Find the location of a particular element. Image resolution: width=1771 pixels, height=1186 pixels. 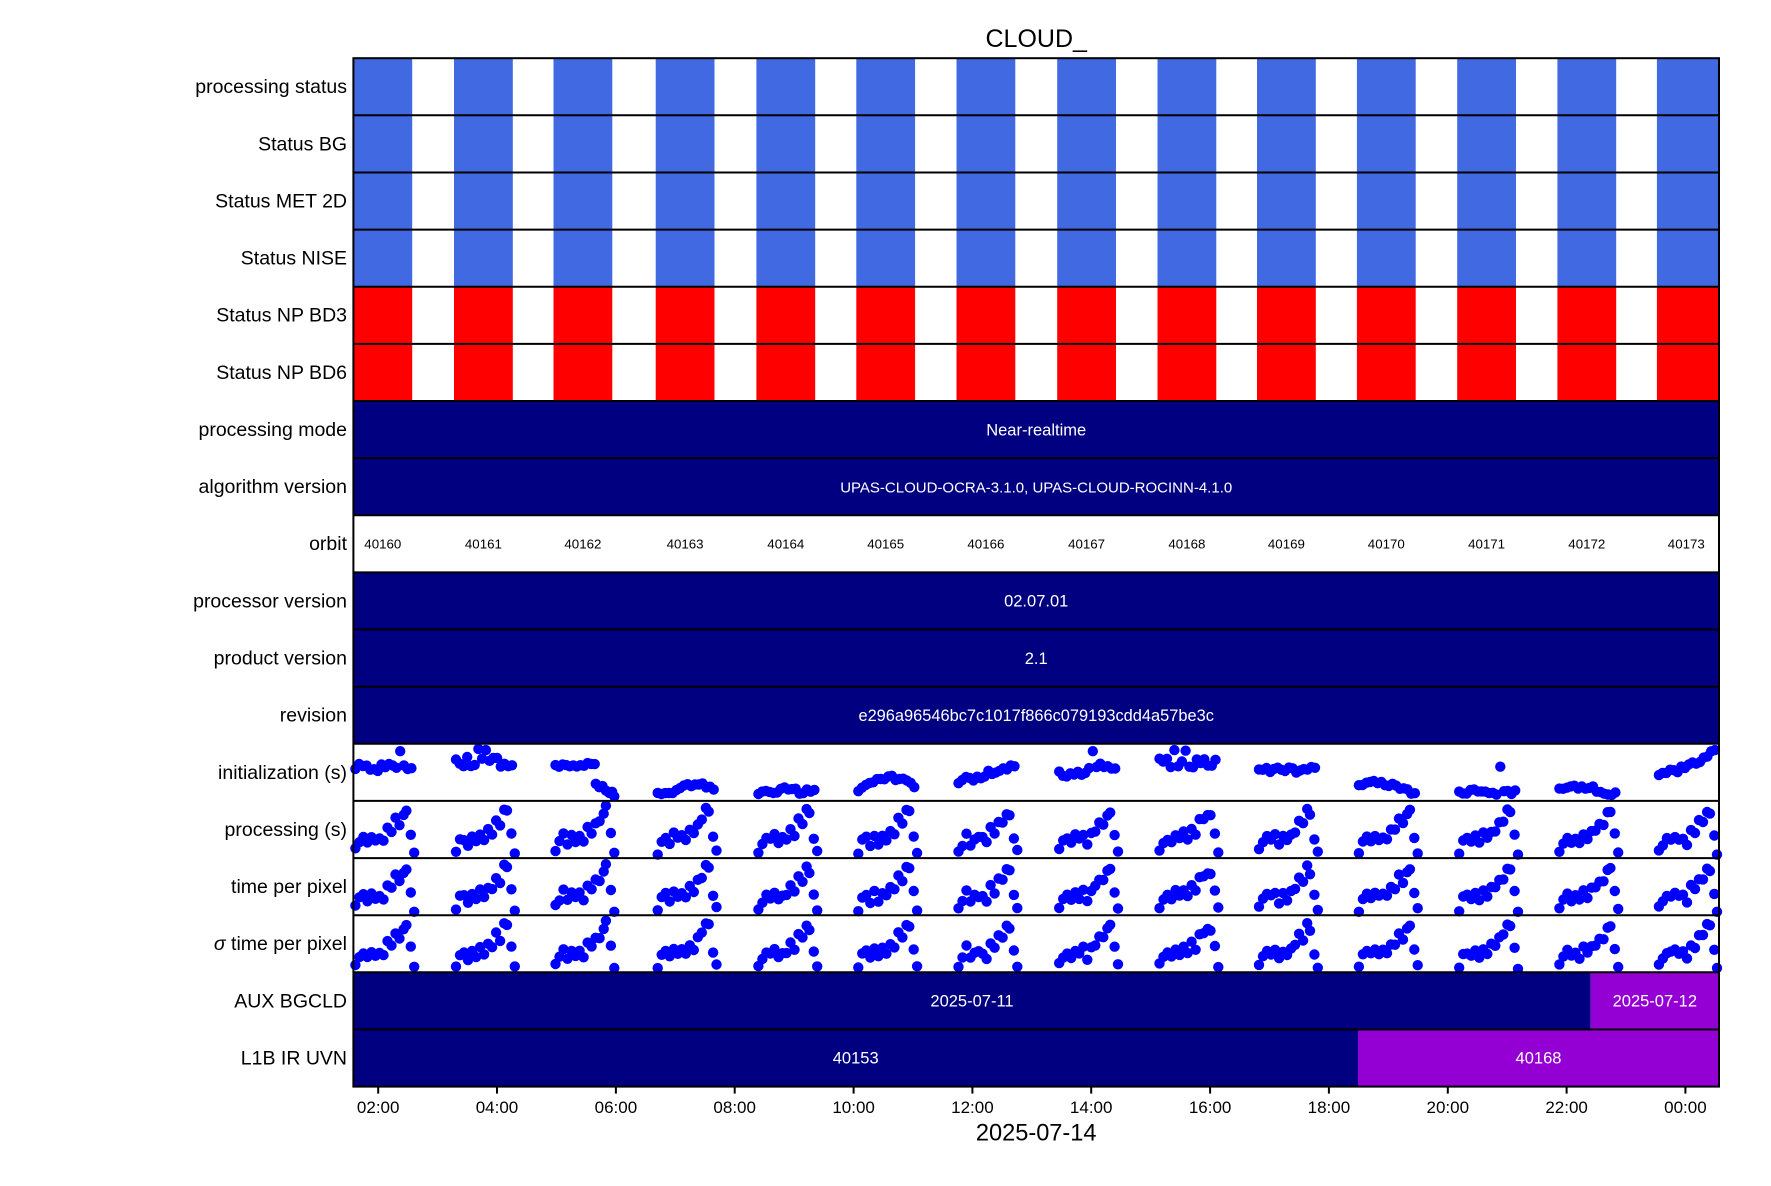

svg-text: 2025-07-12 is located at coordinates (1655, 1002).